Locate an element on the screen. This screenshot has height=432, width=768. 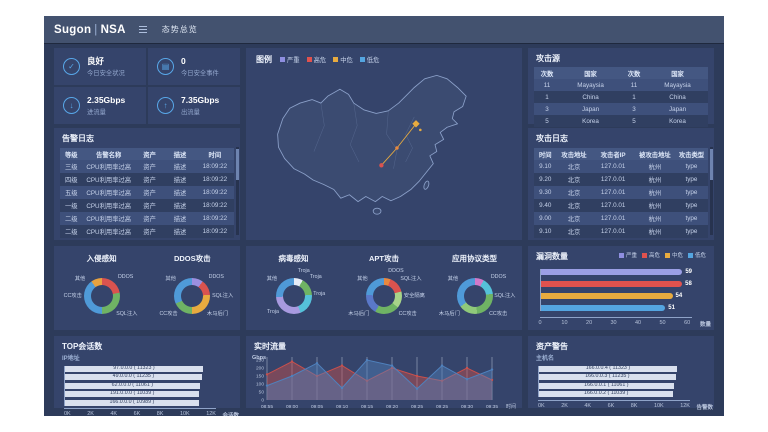
column-header: 等级 is located at coordinates (71, 155).